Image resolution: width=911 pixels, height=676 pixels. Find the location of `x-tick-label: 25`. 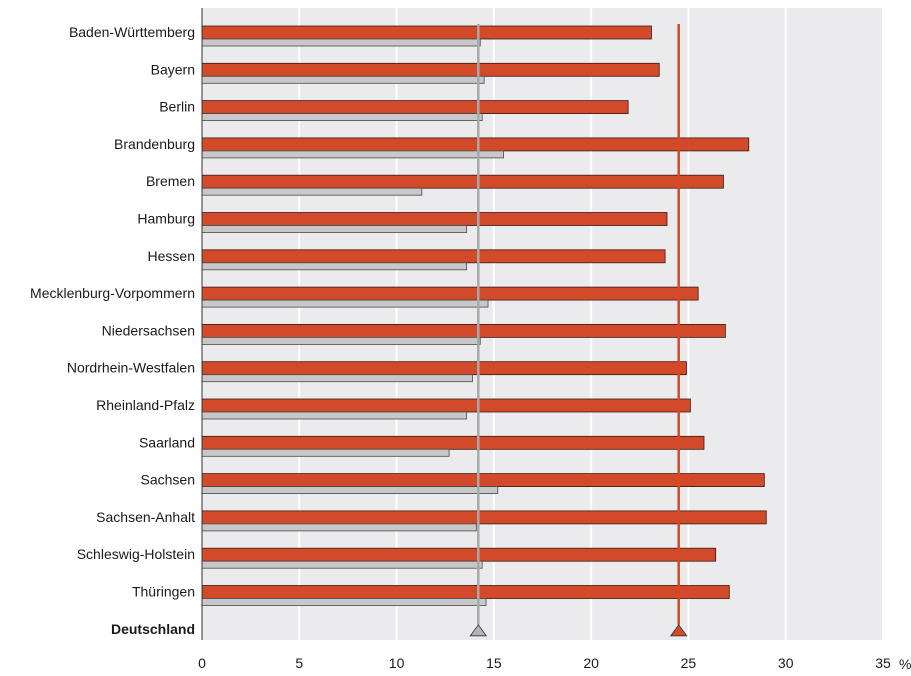

x-tick-label: 25 is located at coordinates (689, 663).